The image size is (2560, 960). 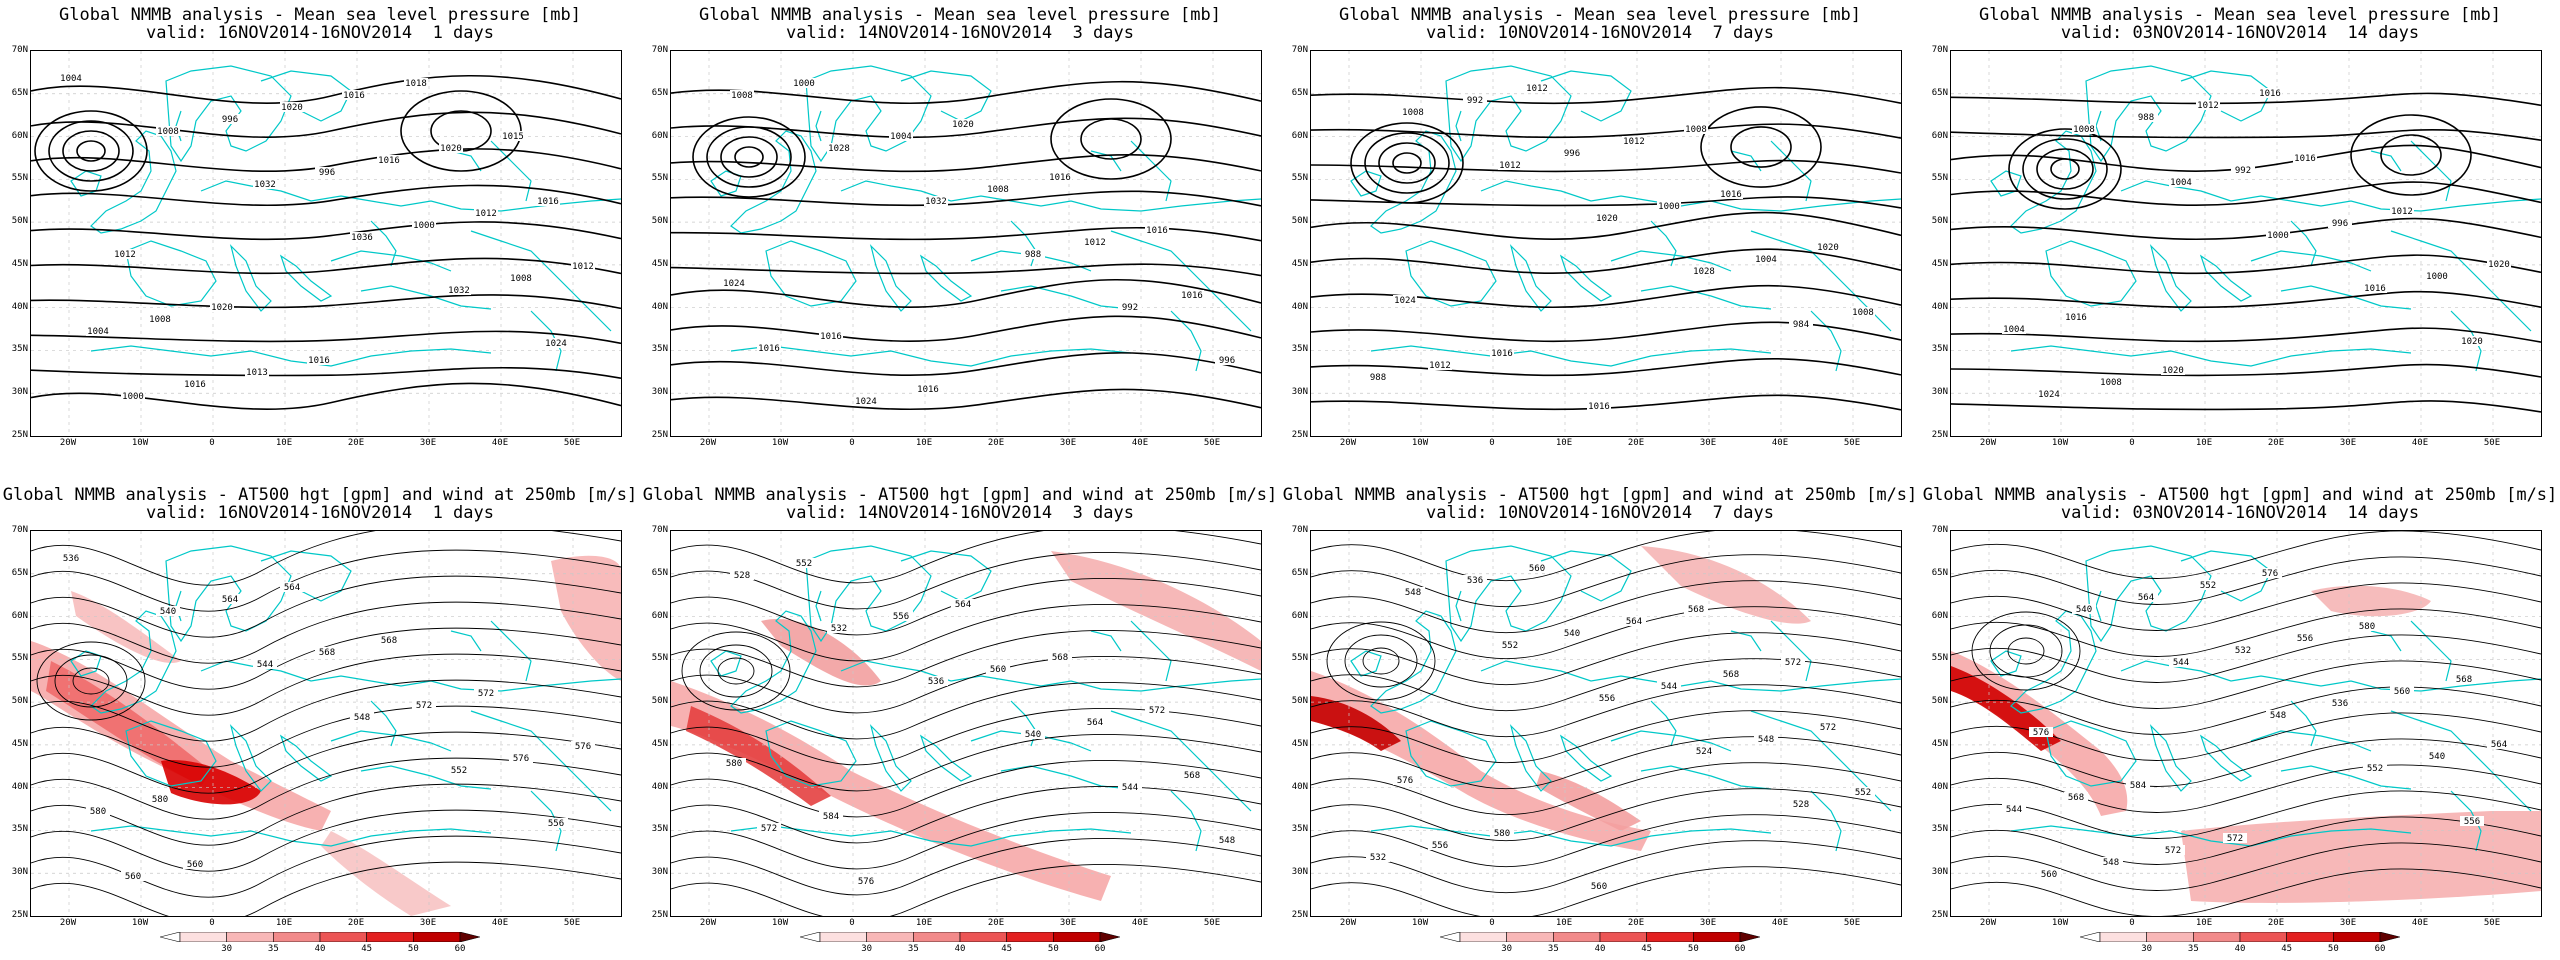 What do you see at coordinates (659, 615) in the screenshot?
I see `lat-tick-label: 60N` at bounding box center [659, 615].